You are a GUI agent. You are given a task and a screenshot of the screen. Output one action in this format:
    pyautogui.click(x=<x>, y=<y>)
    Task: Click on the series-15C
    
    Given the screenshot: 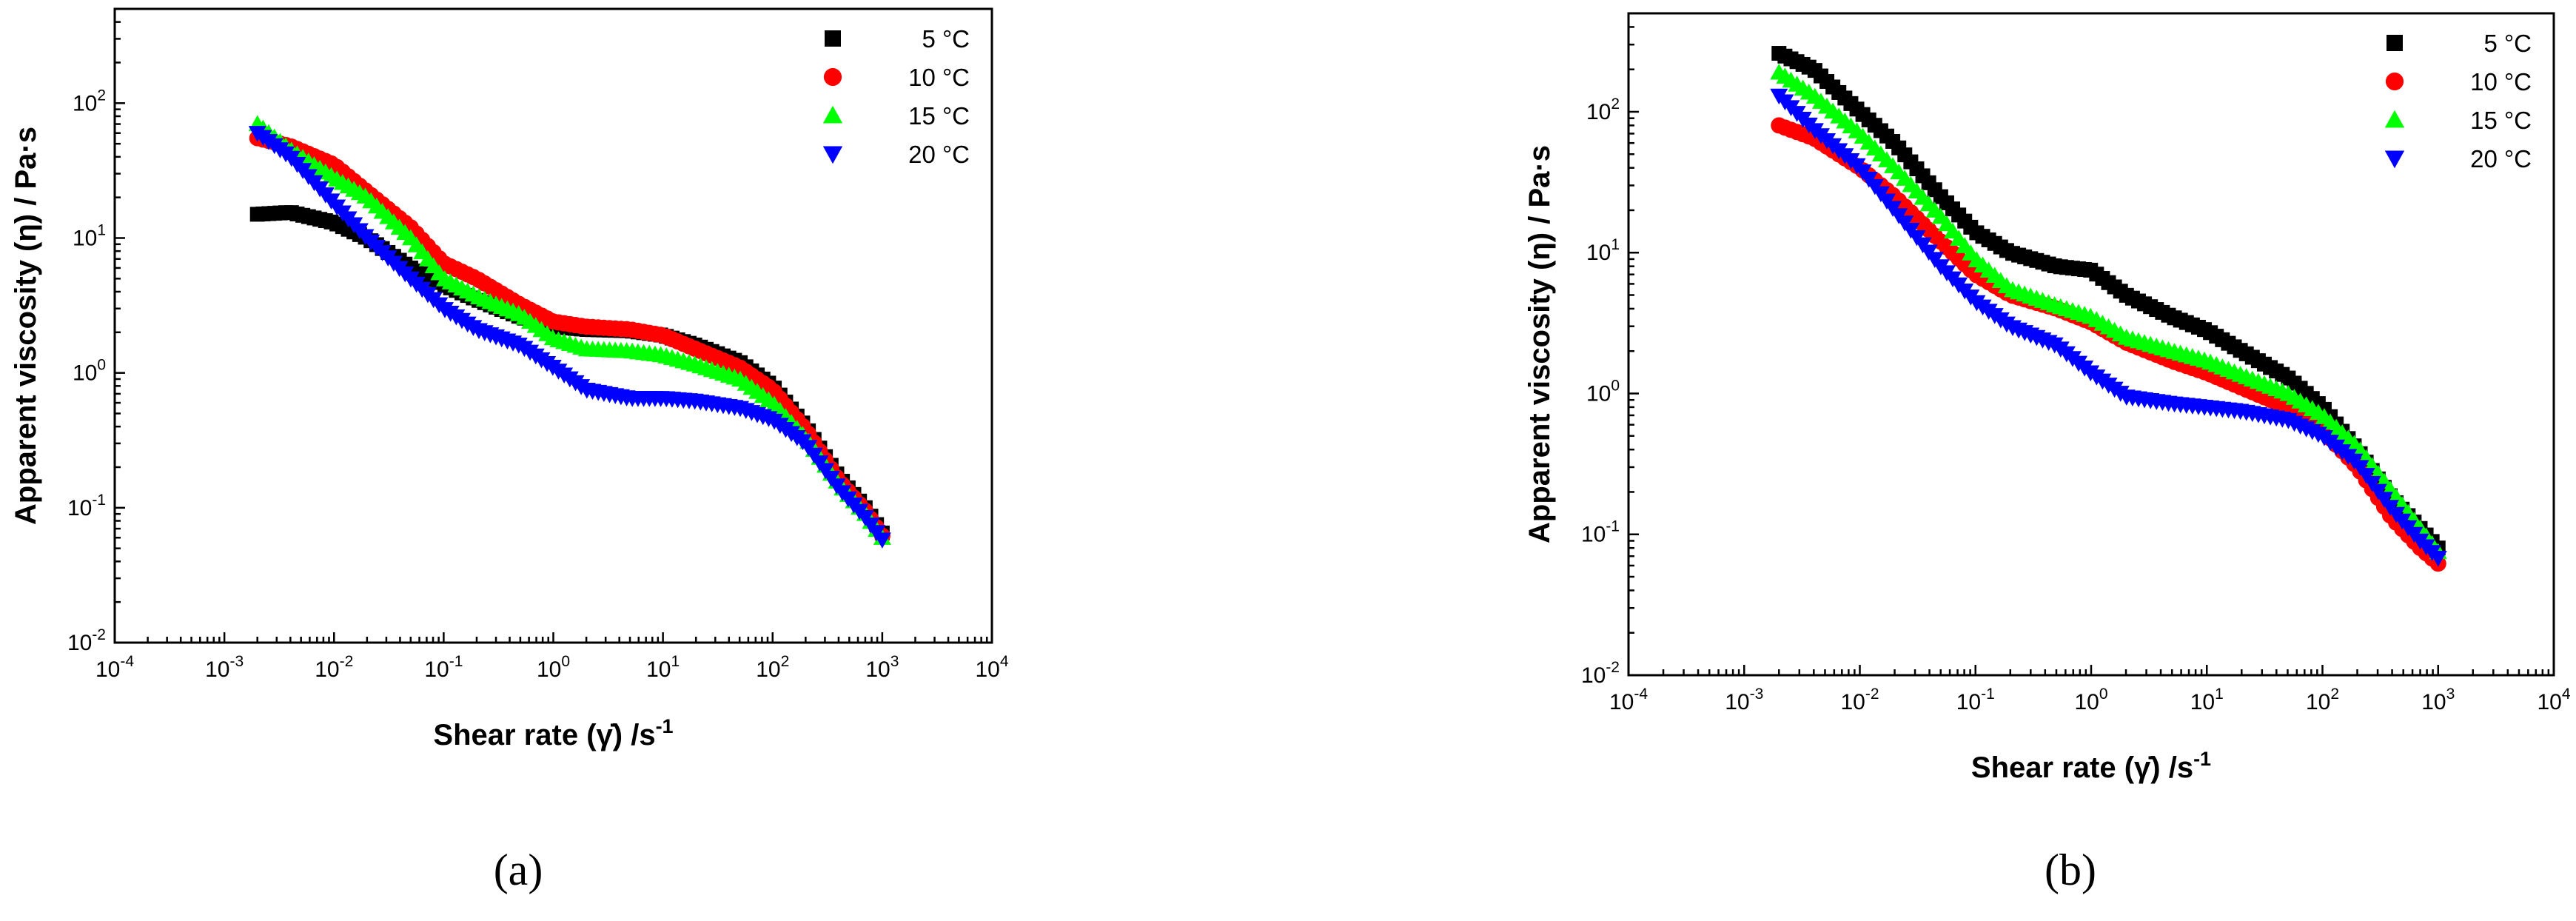 What is the action you would take?
    pyautogui.click(x=2108, y=311)
    